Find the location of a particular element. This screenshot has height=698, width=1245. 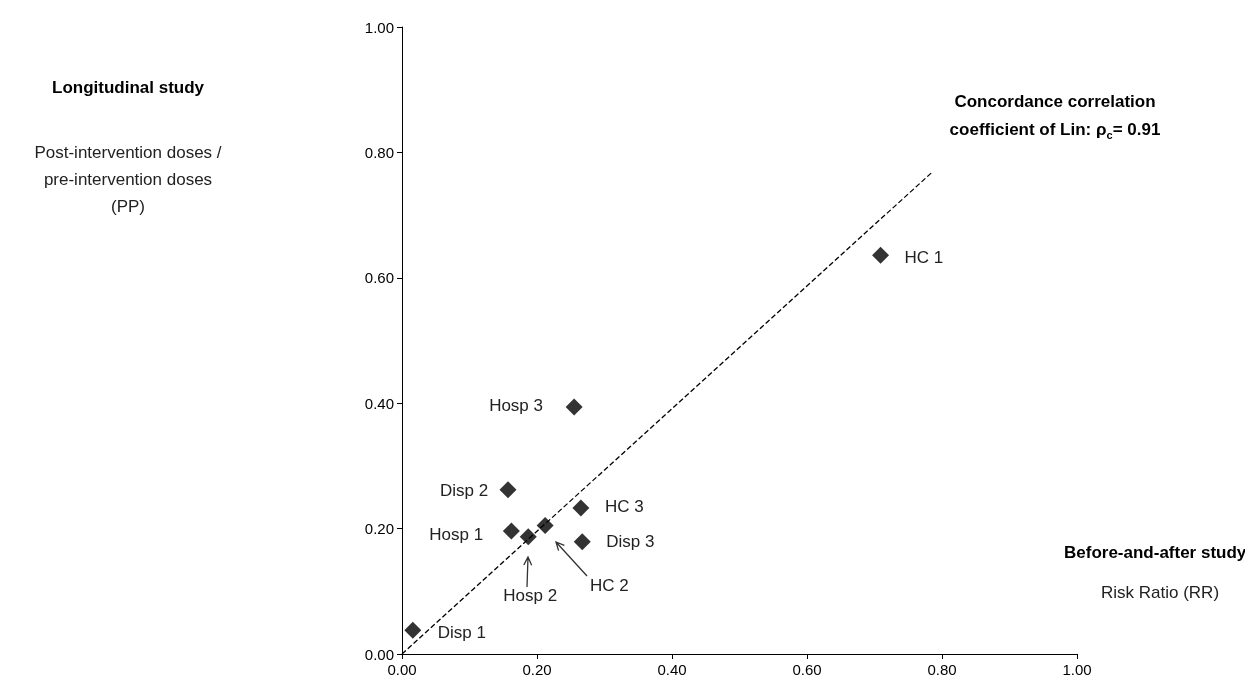

annotation: Disp 3 is located at coordinates (630, 542).